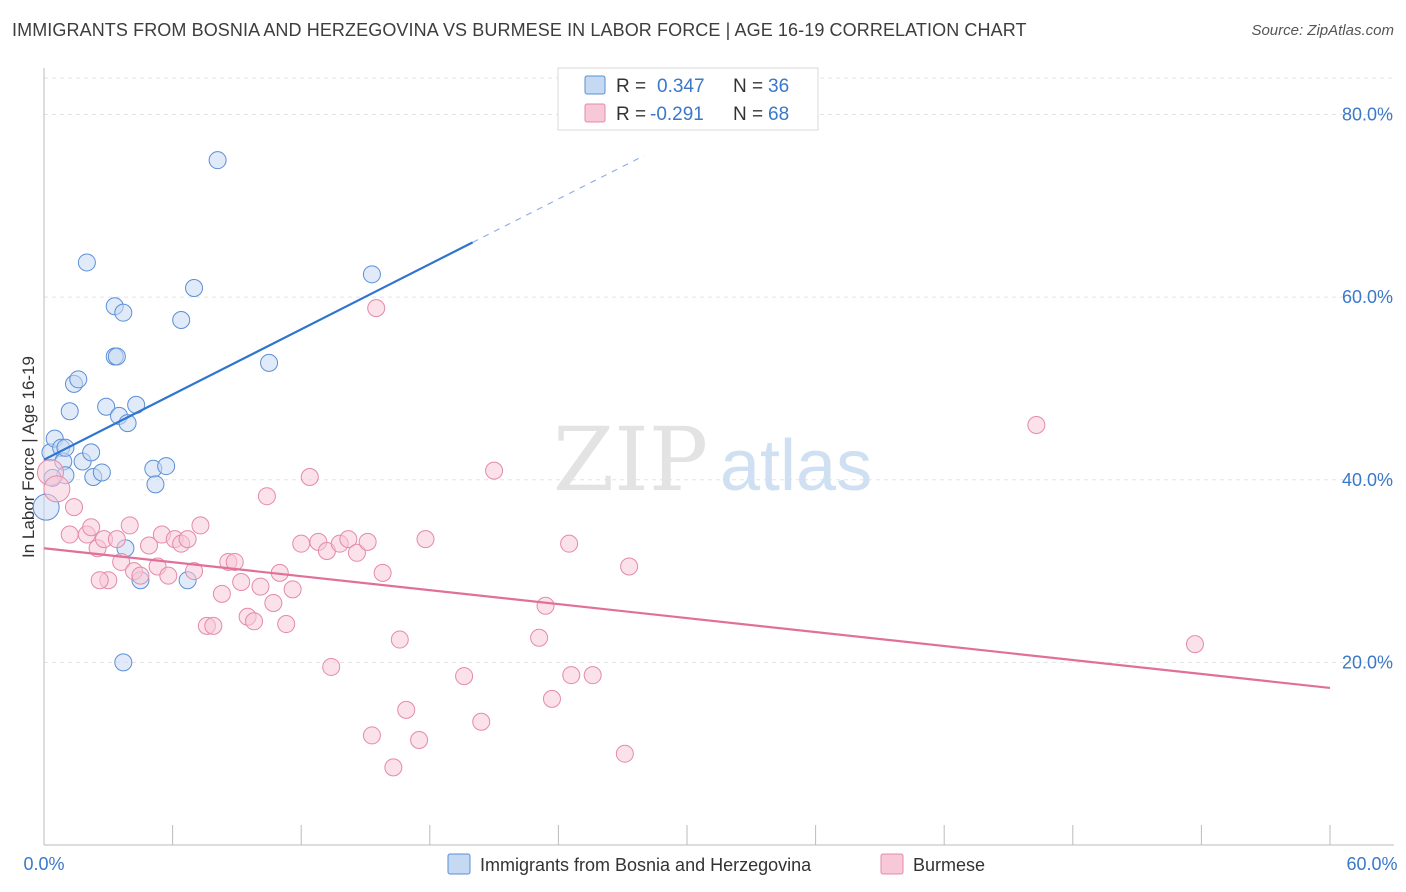  I want to click on stats-r-value-bosnia: 0.347, so click(681, 86).